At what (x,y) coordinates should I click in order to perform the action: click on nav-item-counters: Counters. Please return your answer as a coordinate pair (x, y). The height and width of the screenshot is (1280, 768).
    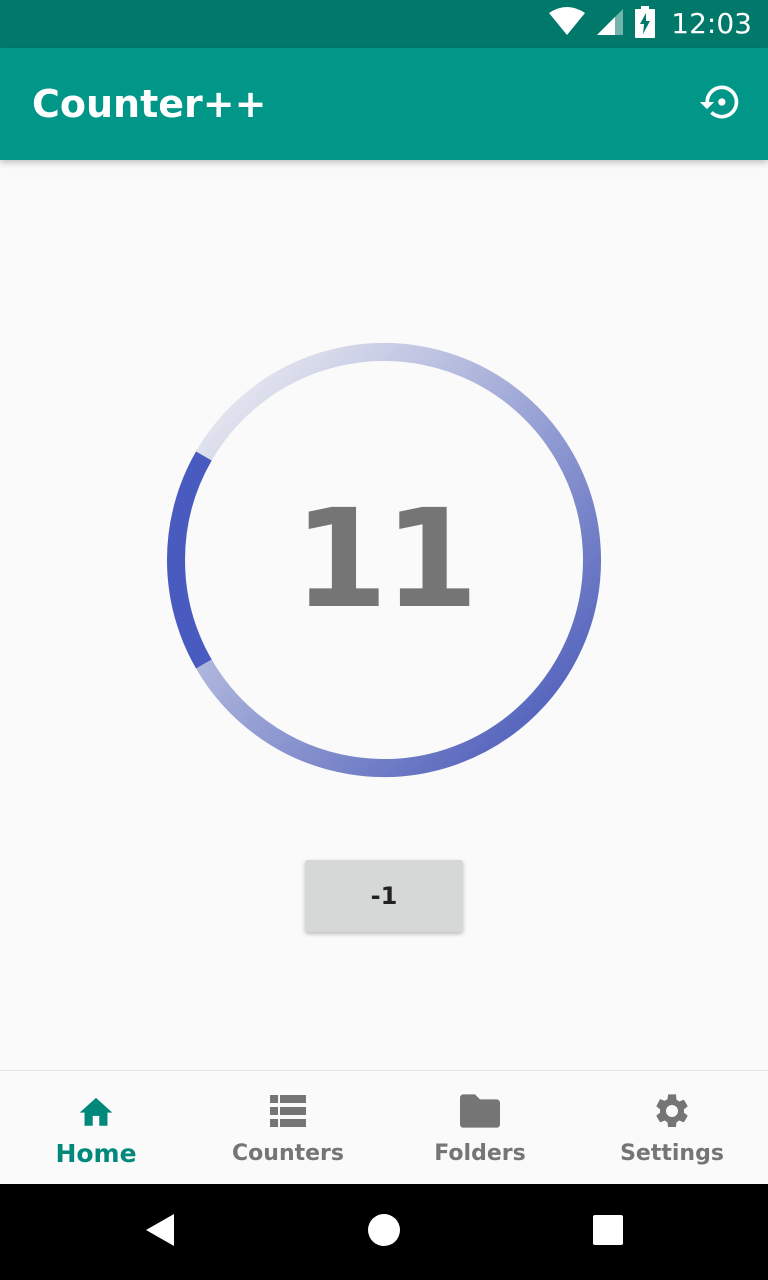
    Looking at the image, I should click on (288, 1128).